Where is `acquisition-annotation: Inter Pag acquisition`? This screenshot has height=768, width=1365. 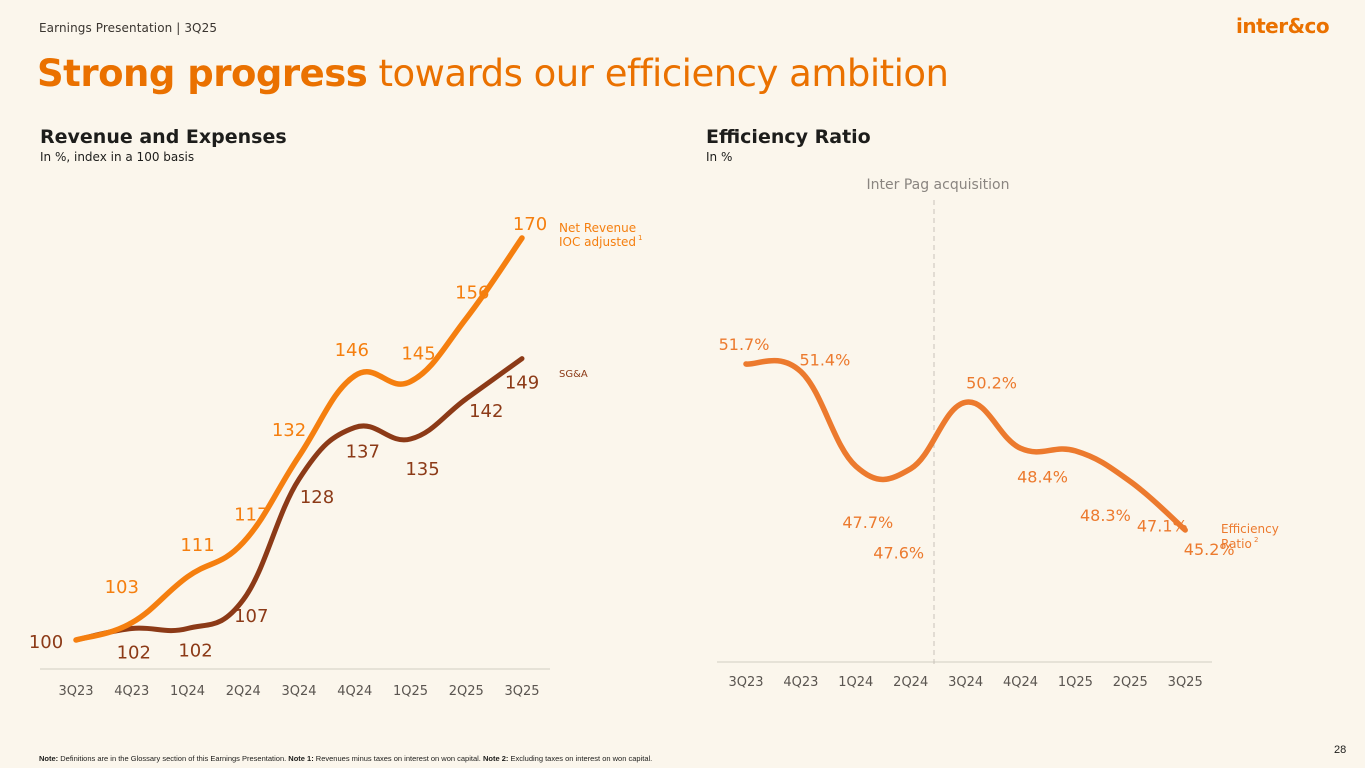
acquisition-annotation: Inter Pag acquisition is located at coordinates (938, 185).